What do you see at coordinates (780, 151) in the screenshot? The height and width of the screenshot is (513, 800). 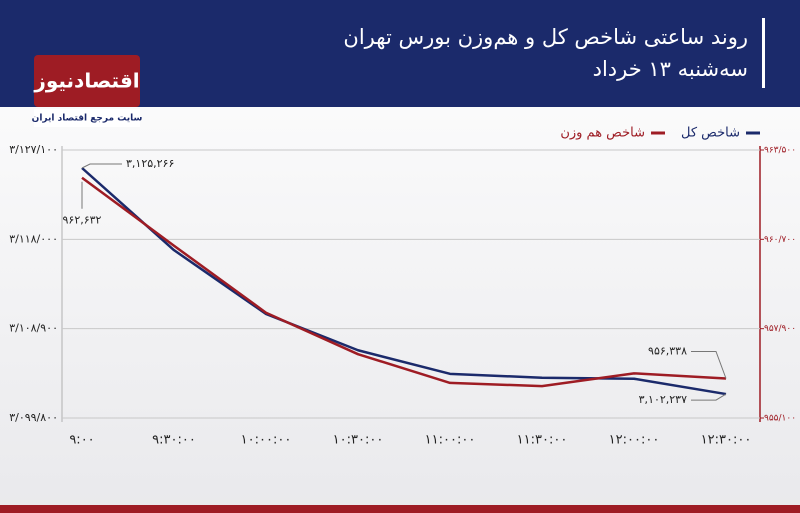 I see `y2-tick-label: ۹۶۳/۵۰۰` at bounding box center [780, 151].